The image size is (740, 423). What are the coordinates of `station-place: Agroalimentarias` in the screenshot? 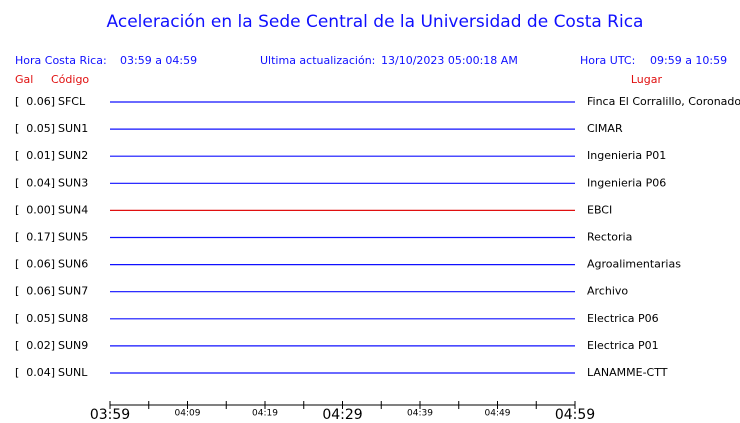 It's located at (634, 264).